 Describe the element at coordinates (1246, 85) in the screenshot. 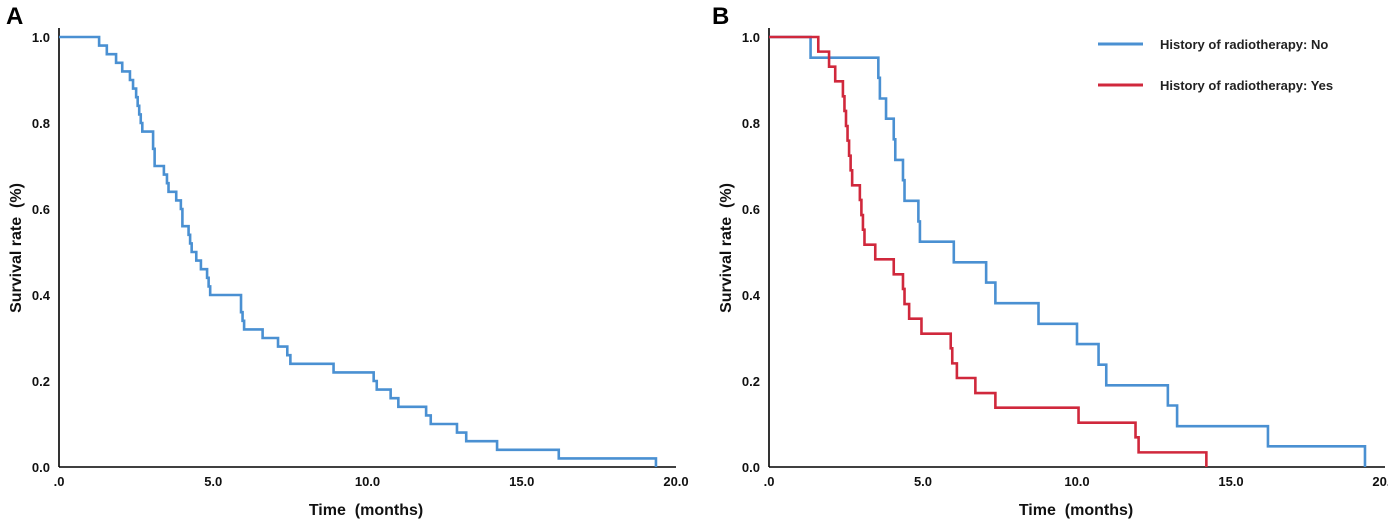

I see `legend-label-yes: History of radiotherapy: Yes` at that location.